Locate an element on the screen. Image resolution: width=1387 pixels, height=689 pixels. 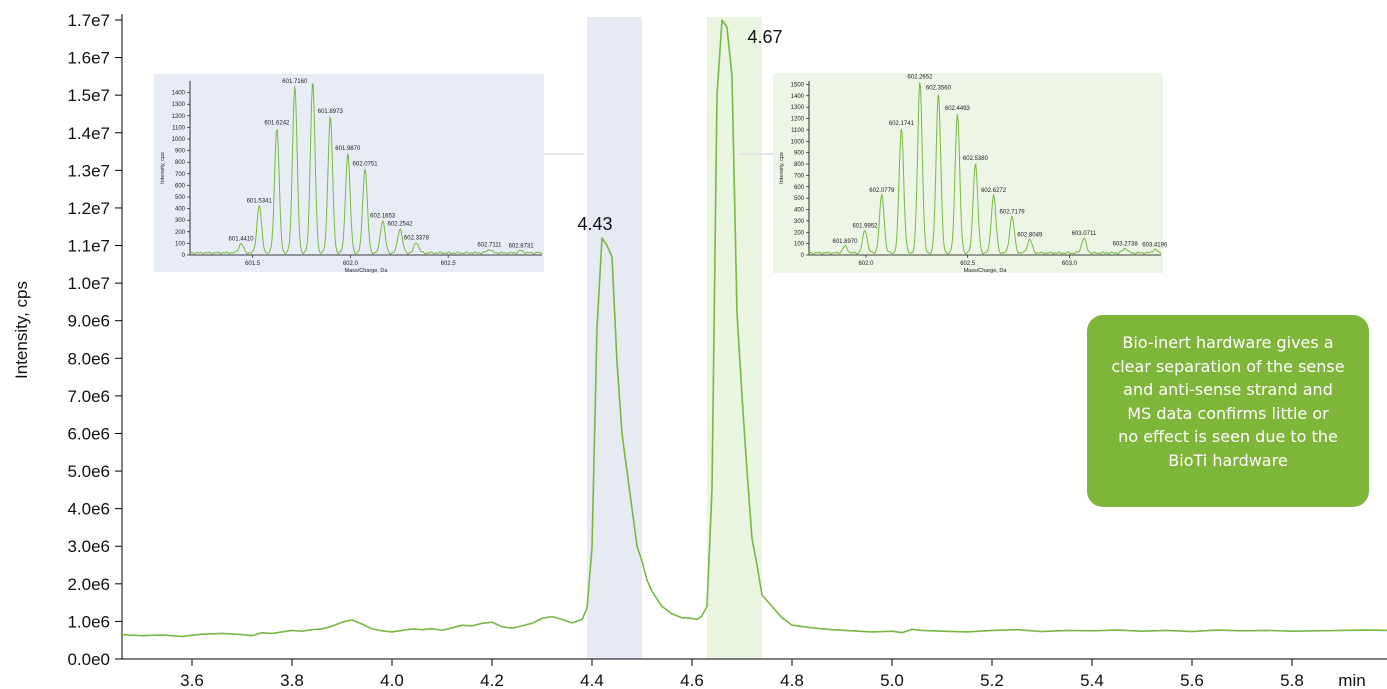
y-tick-label: 1.7e7 is located at coordinates (88, 20).